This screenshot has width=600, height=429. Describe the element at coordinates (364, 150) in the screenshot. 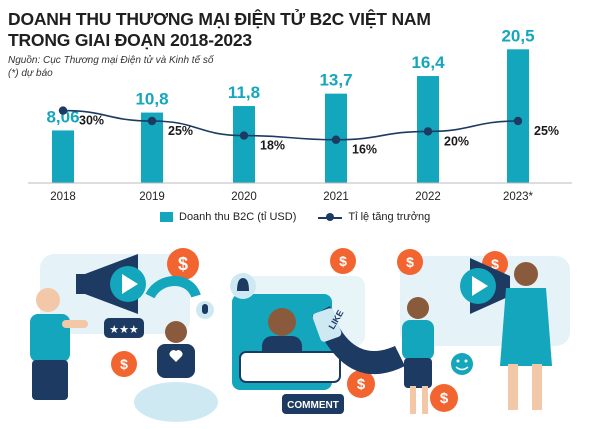

I see `growth-rate-label: 16%` at that location.